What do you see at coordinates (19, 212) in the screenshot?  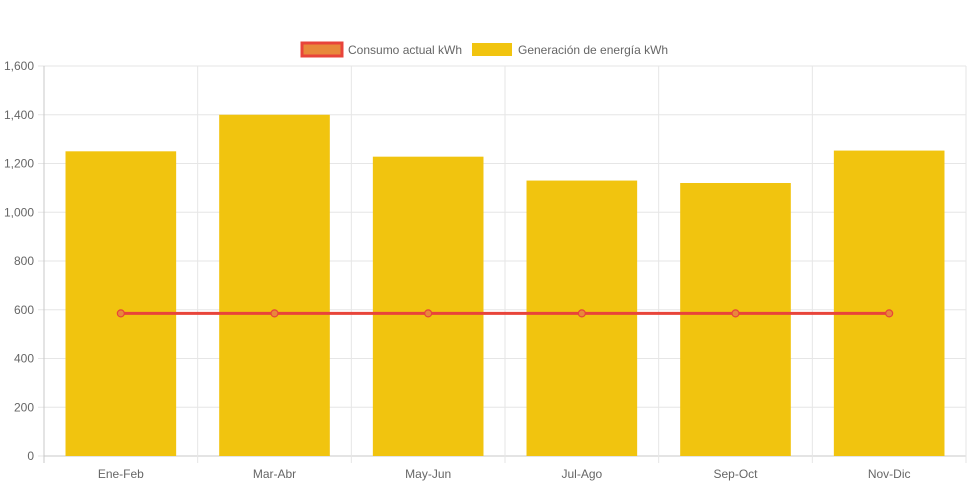 I see `y-tick-label: 1,000` at bounding box center [19, 212].